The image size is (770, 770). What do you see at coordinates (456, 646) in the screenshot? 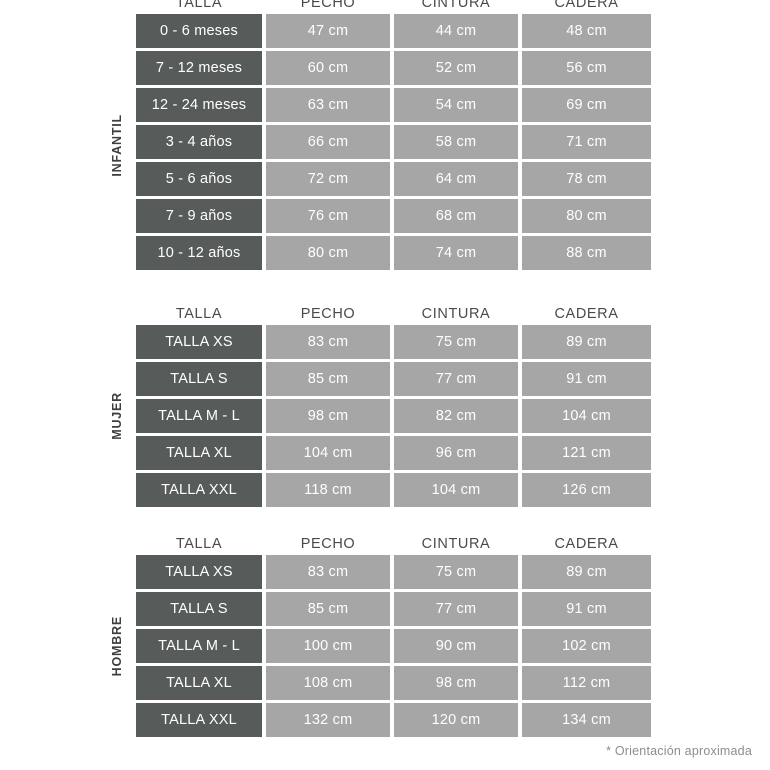
I see `cell-cintura: 90 cm` at bounding box center [456, 646].